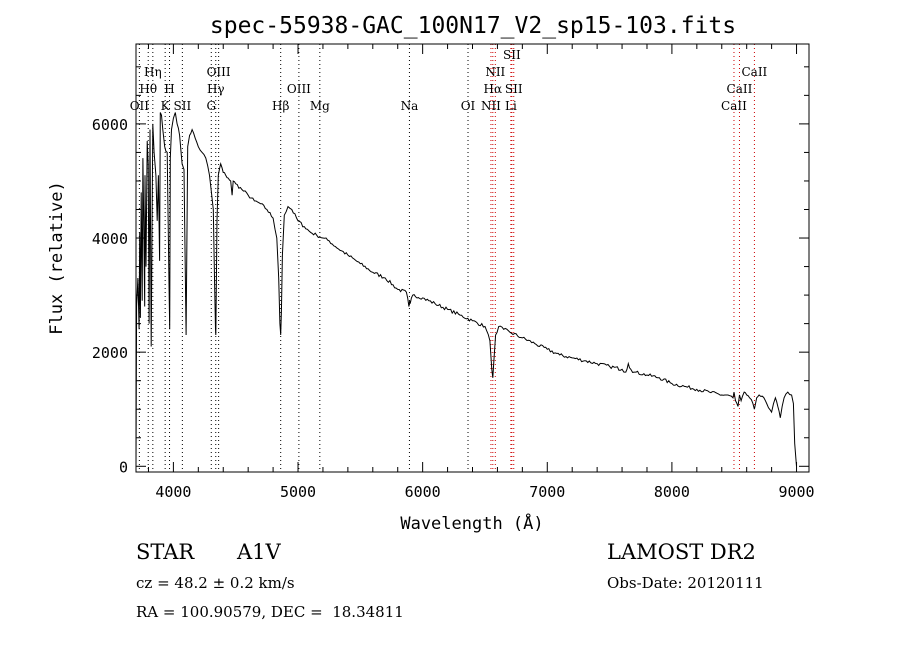 The height and width of the screenshot is (650, 900). I want to click on coordinates: RA = 100.90579, DEC = 18.34811, so click(270, 612).